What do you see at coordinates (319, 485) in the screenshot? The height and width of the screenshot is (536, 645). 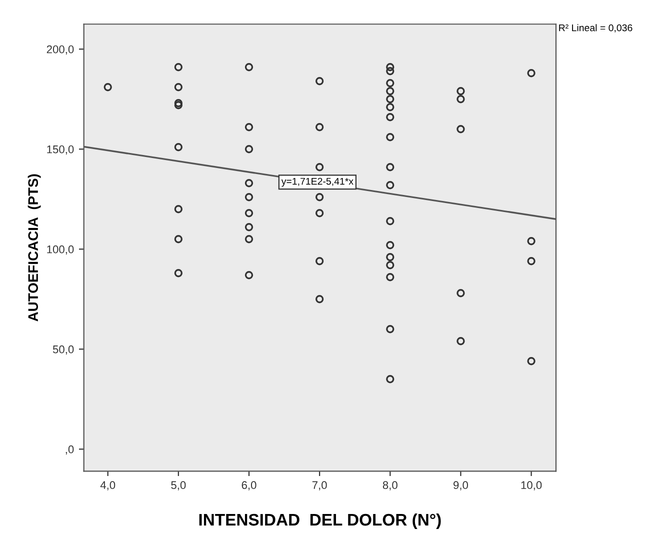 I see `x-tick-label: 7,0` at bounding box center [319, 485].